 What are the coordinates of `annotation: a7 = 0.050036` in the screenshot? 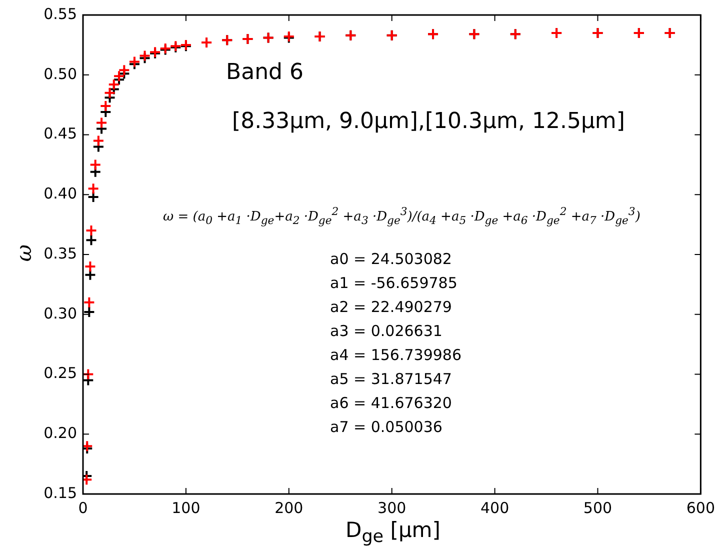 It's located at (386, 427).